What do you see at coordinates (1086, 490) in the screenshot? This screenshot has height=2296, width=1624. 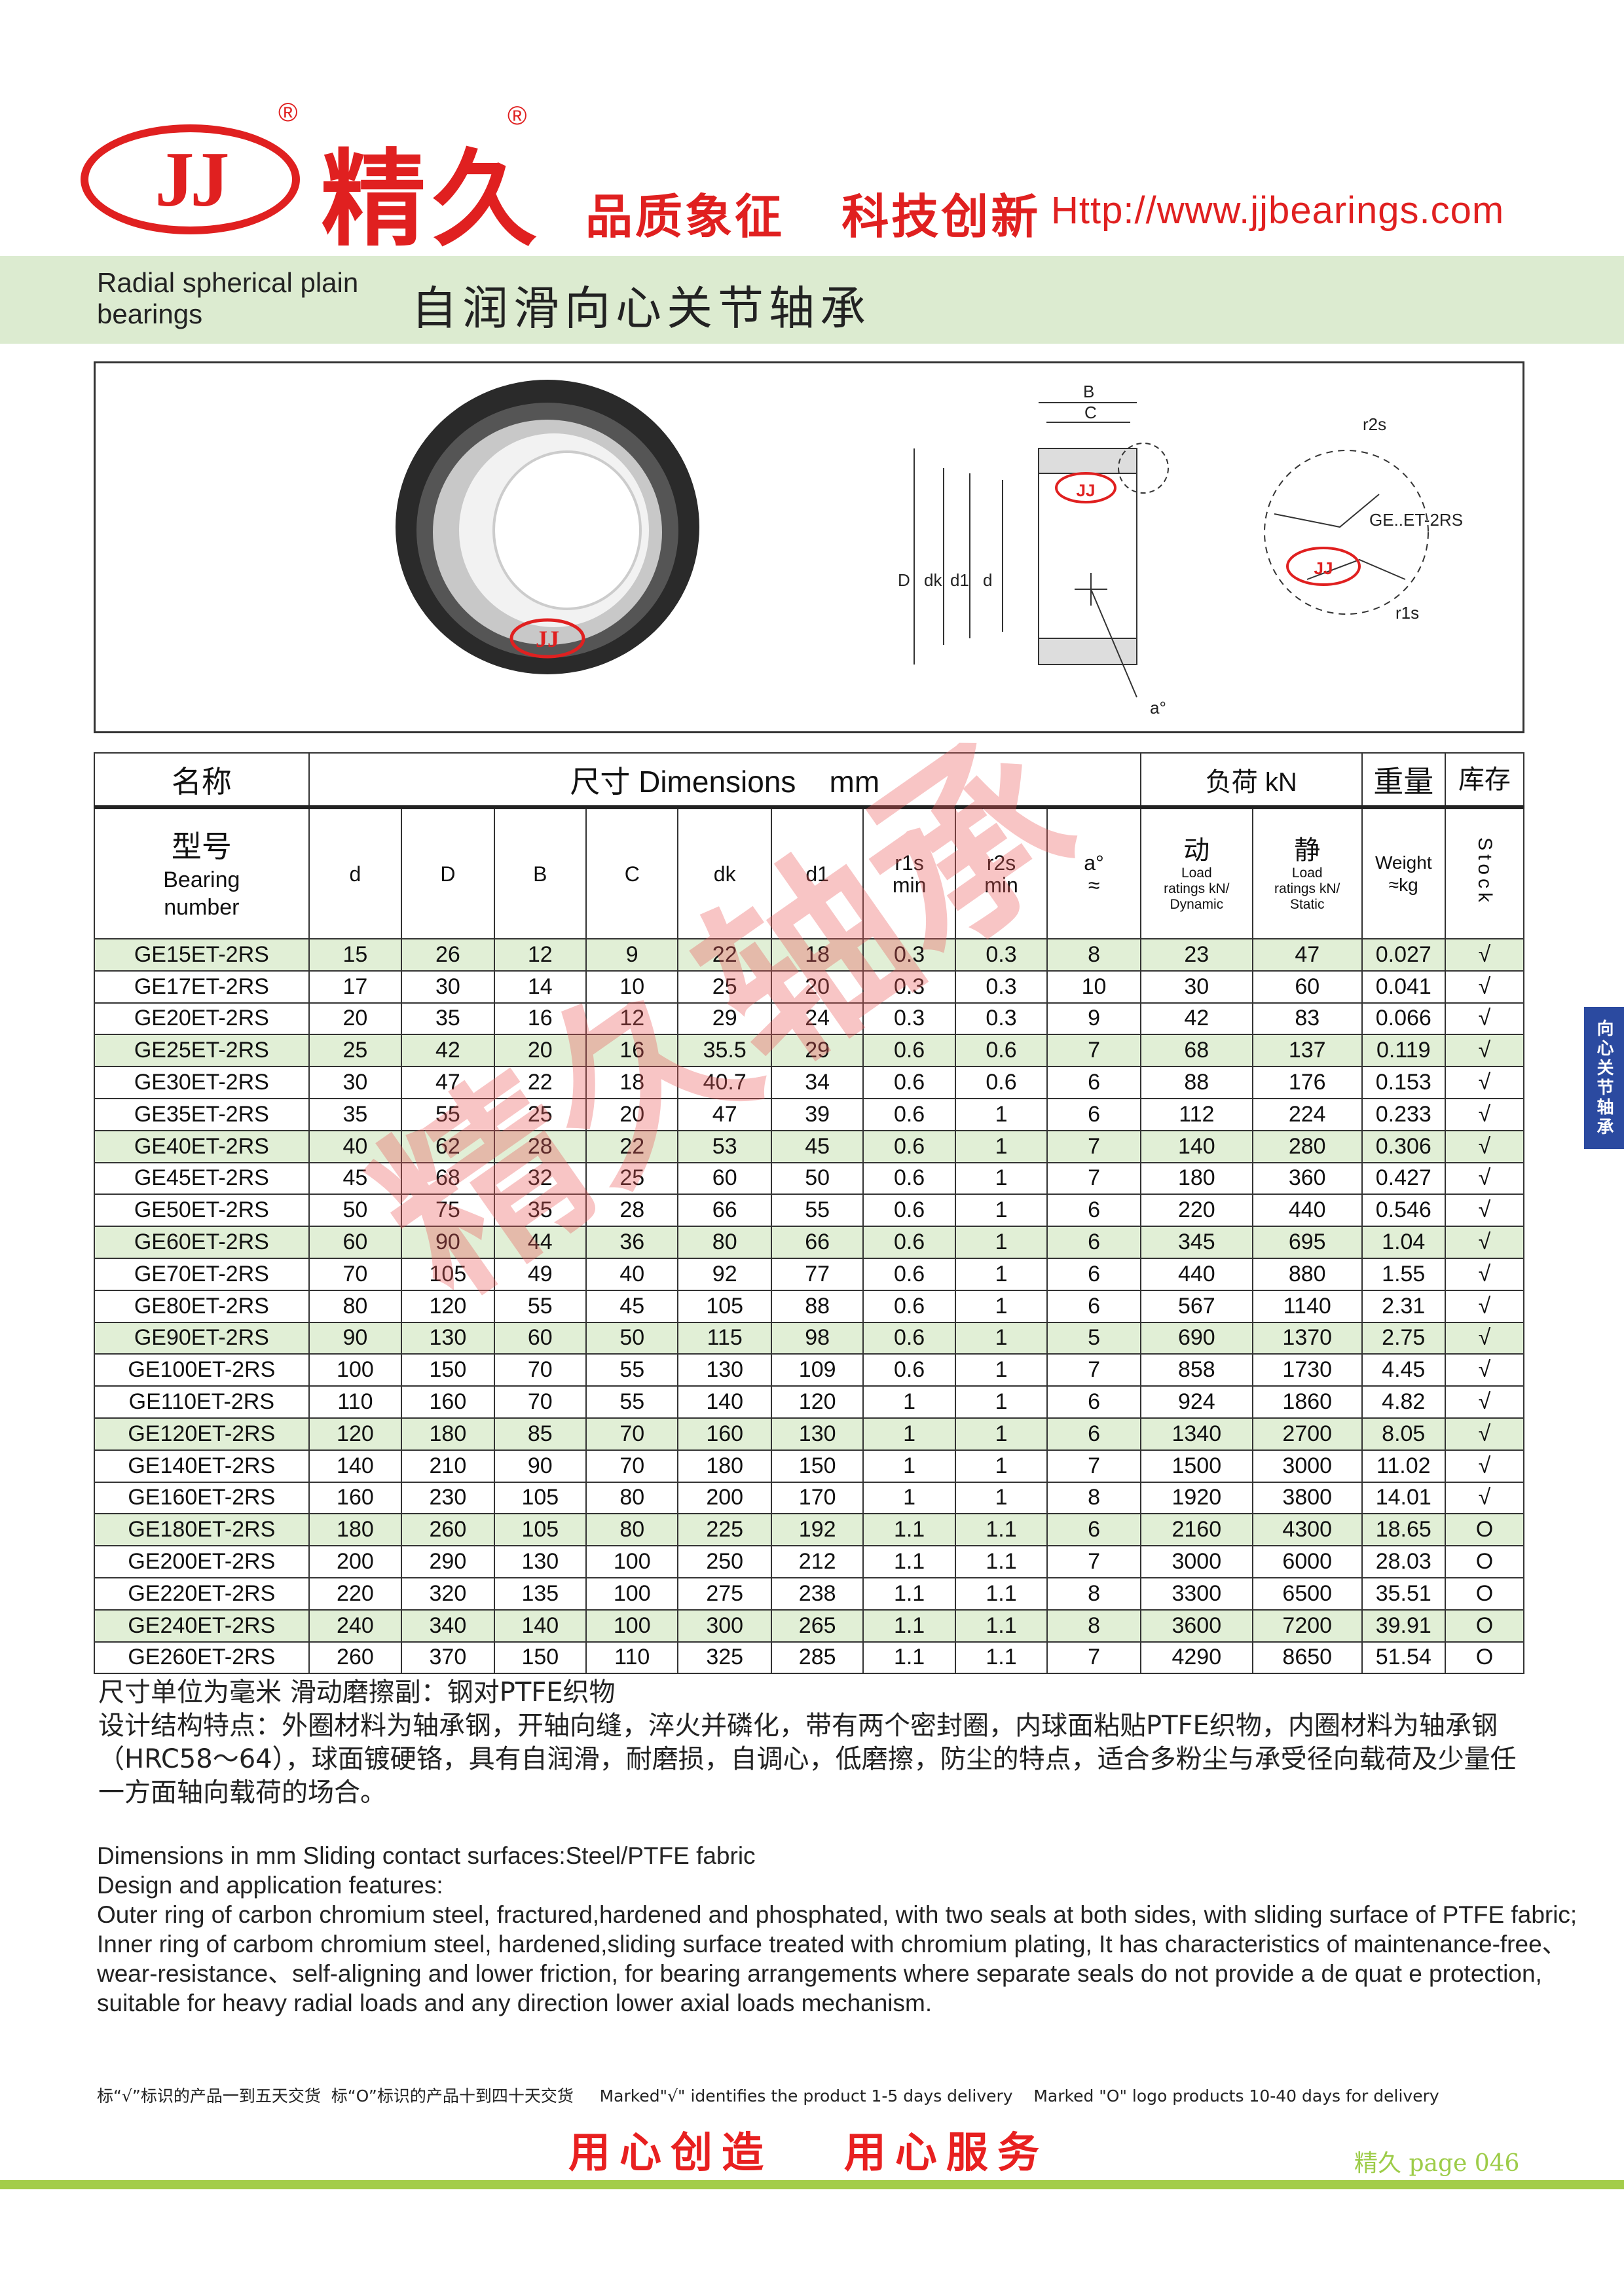 I see `drawing-logo: JJ` at bounding box center [1086, 490].